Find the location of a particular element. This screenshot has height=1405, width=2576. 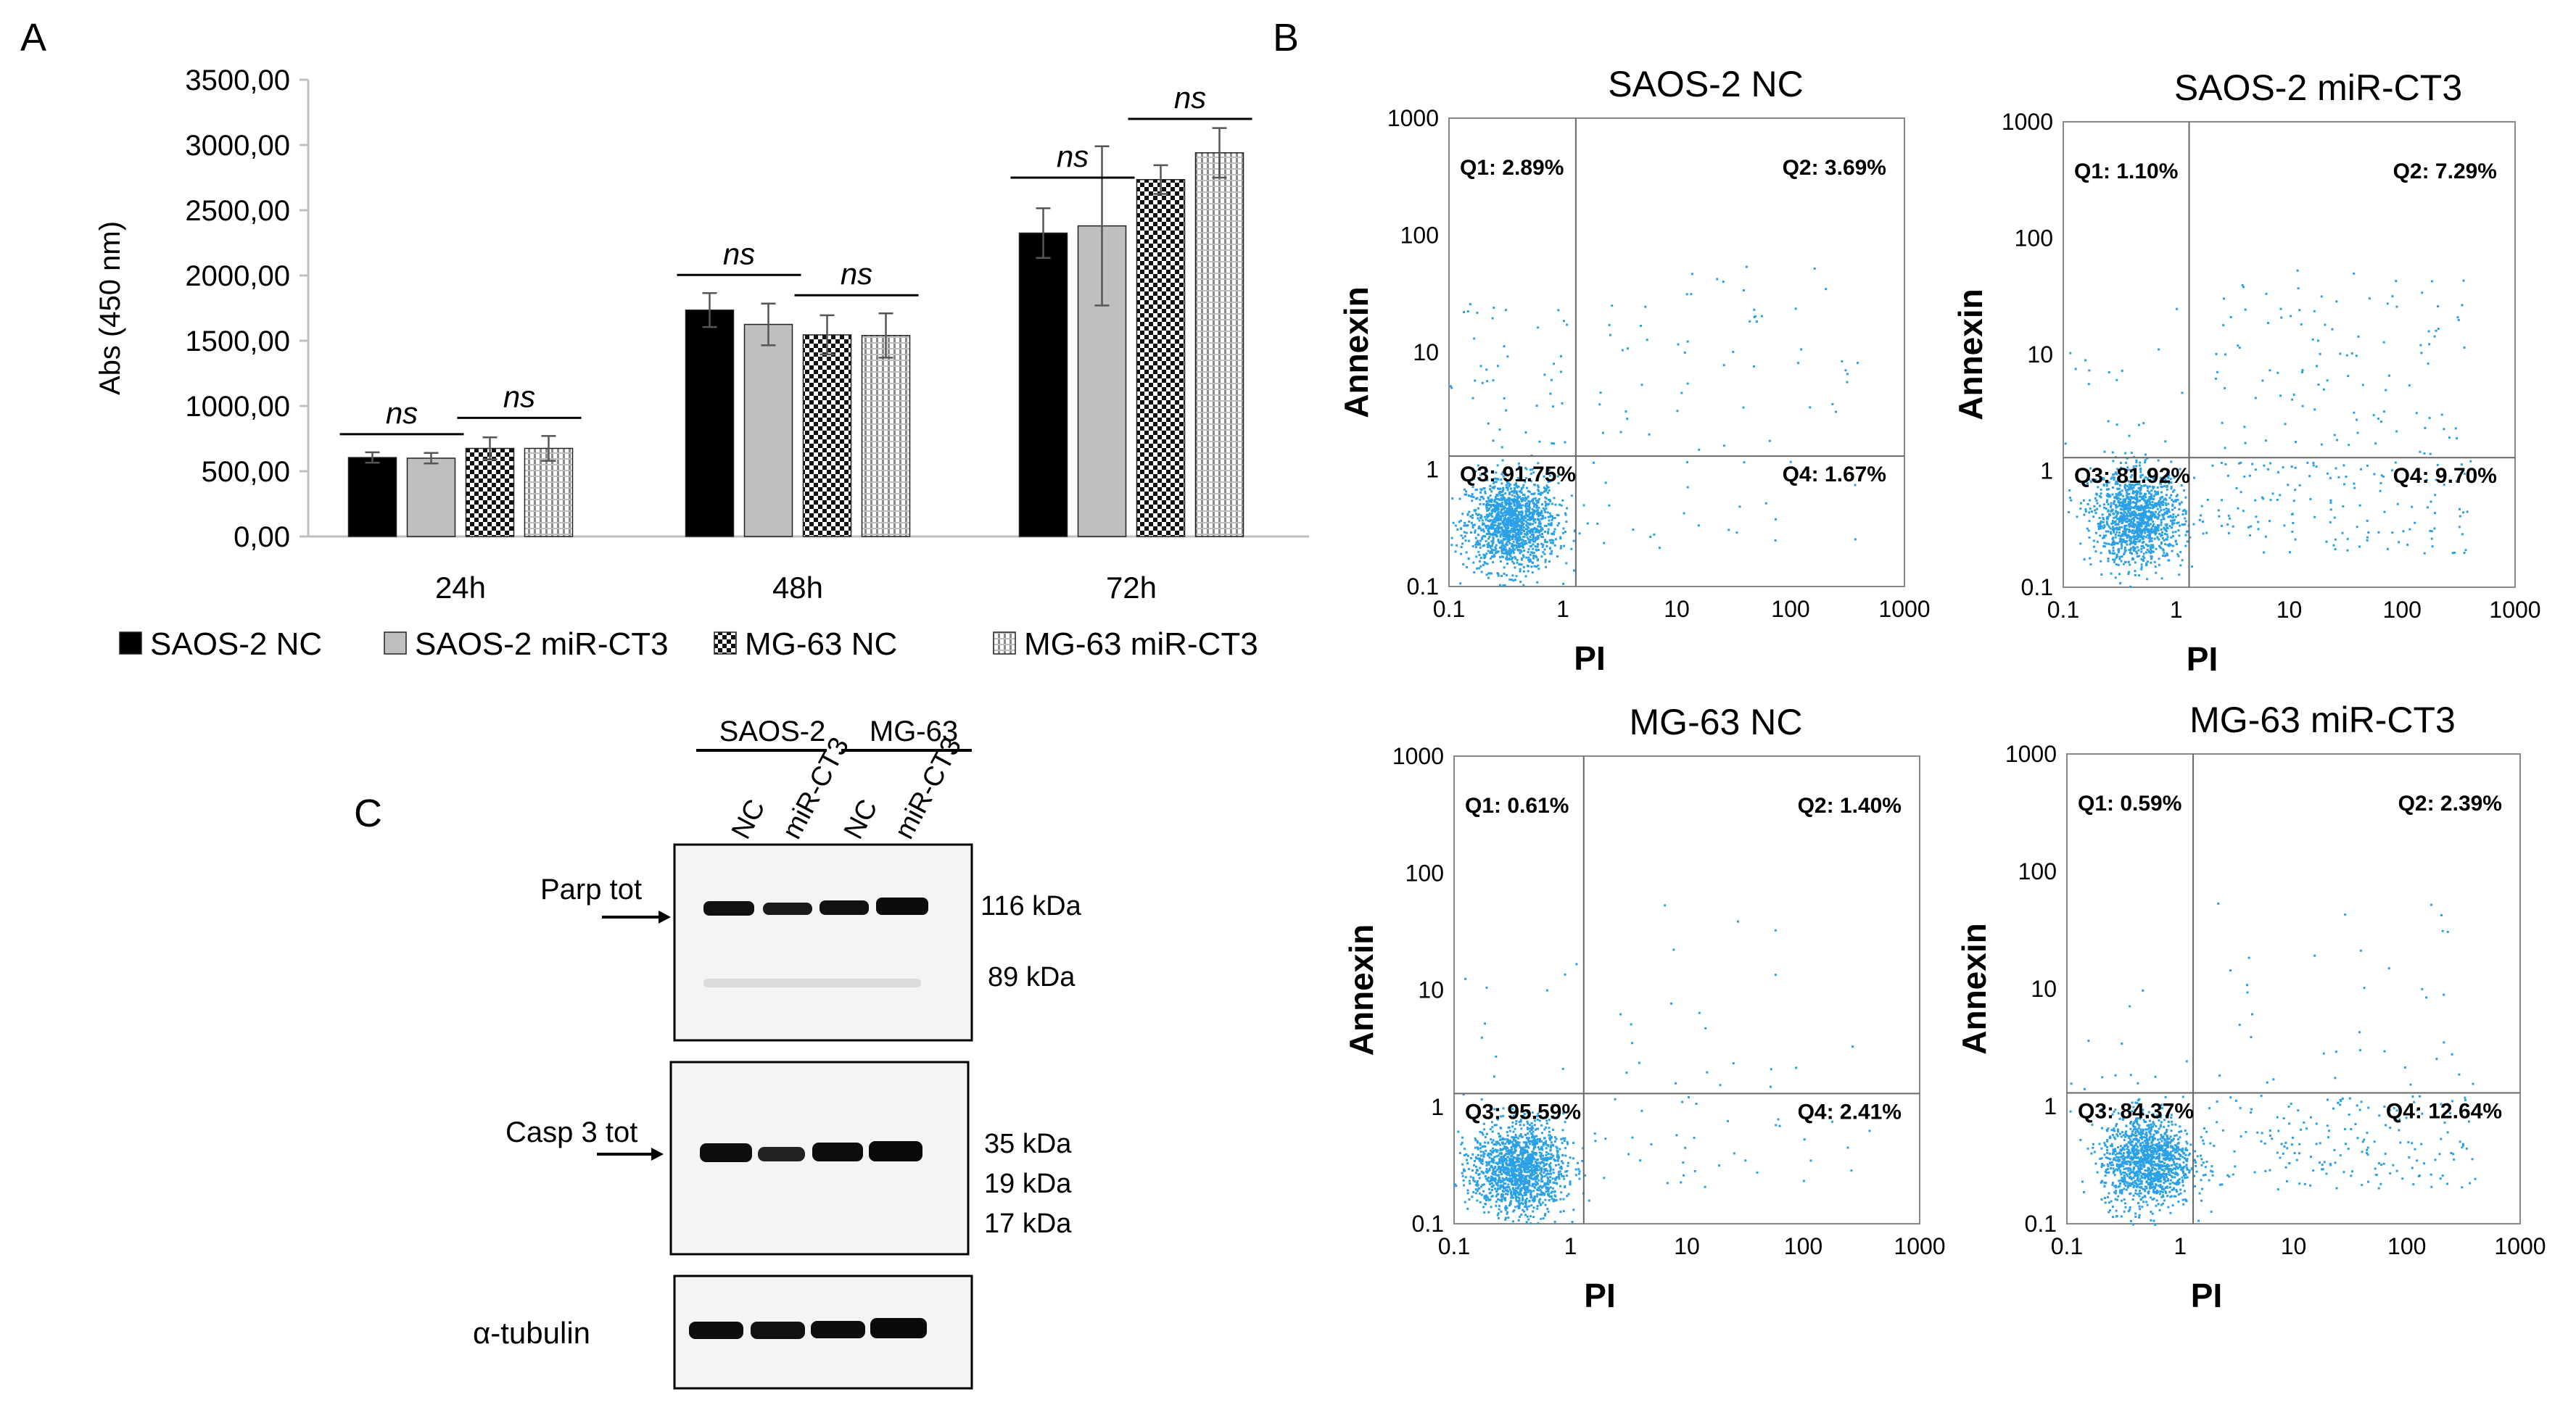

y-tick-label: 100 is located at coordinates (2034, 238).